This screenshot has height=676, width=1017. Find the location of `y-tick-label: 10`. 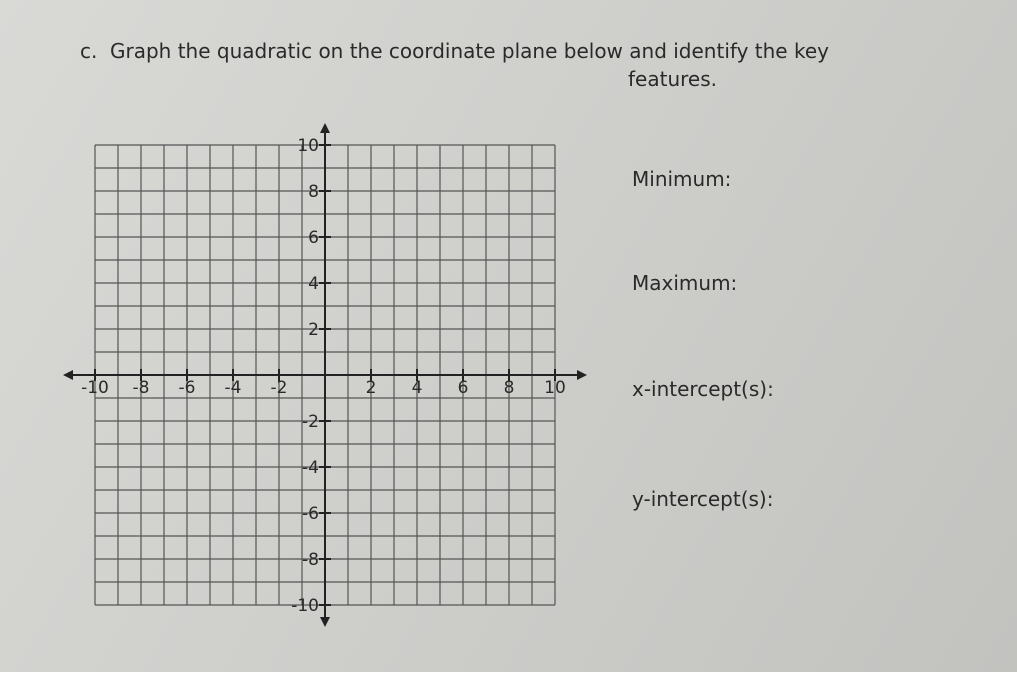

y-tick-label: 10 is located at coordinates (308, 146).